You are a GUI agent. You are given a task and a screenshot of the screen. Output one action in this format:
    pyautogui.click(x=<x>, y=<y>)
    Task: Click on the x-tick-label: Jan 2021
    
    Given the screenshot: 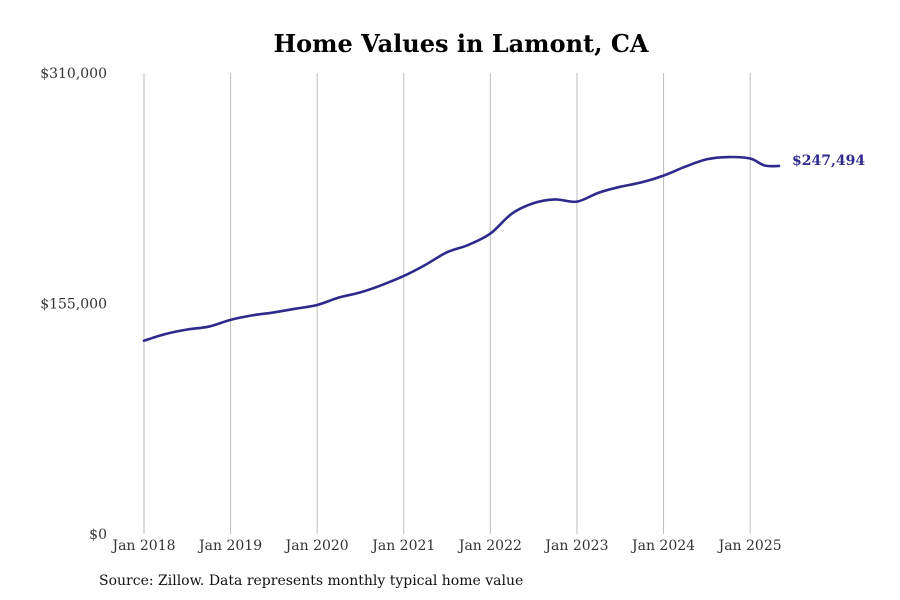 What is the action you would take?
    pyautogui.click(x=402, y=546)
    